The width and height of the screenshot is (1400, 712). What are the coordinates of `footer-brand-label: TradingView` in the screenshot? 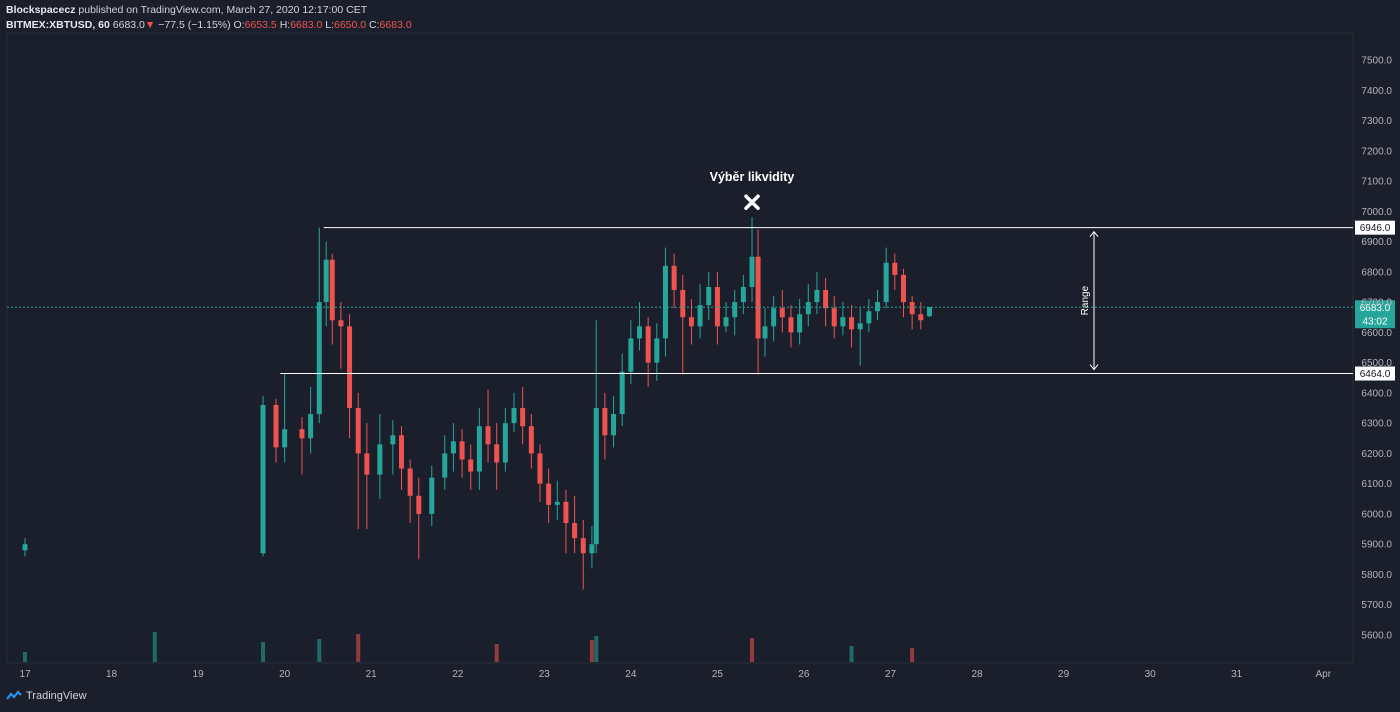 It's located at (56, 696).